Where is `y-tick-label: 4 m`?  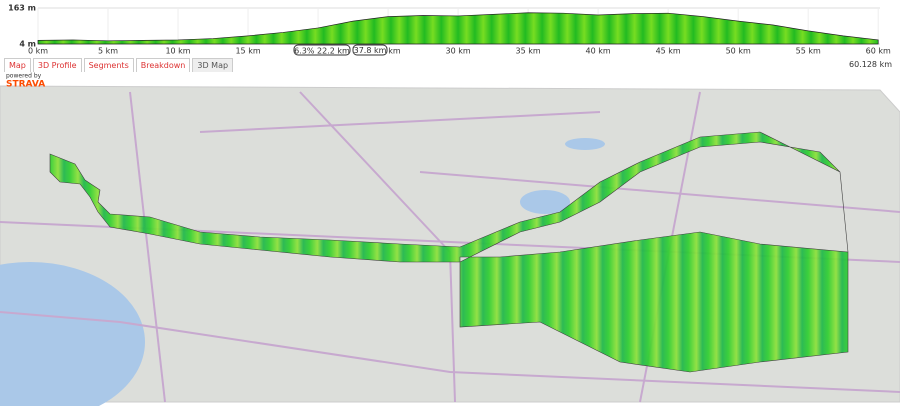
y-tick-label: 4 m is located at coordinates (27, 44).